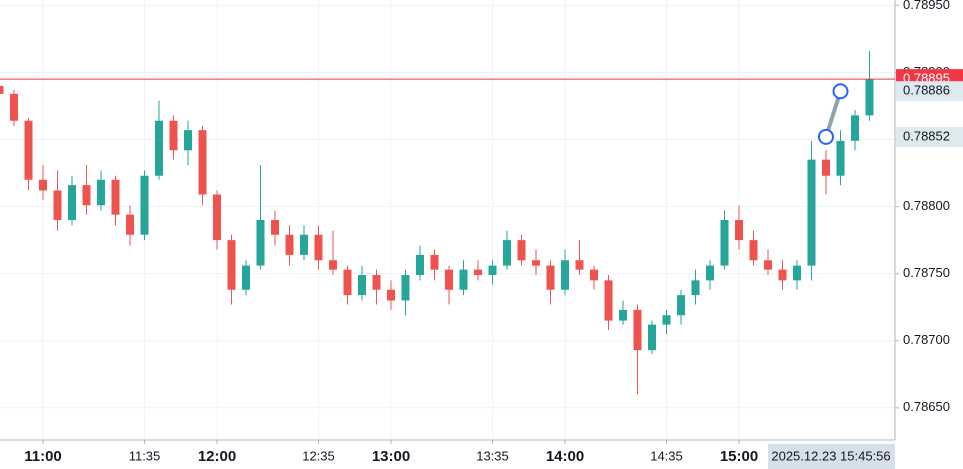 This screenshot has width=963, height=469. I want to click on x-tick-label: 15:00, so click(739, 456).